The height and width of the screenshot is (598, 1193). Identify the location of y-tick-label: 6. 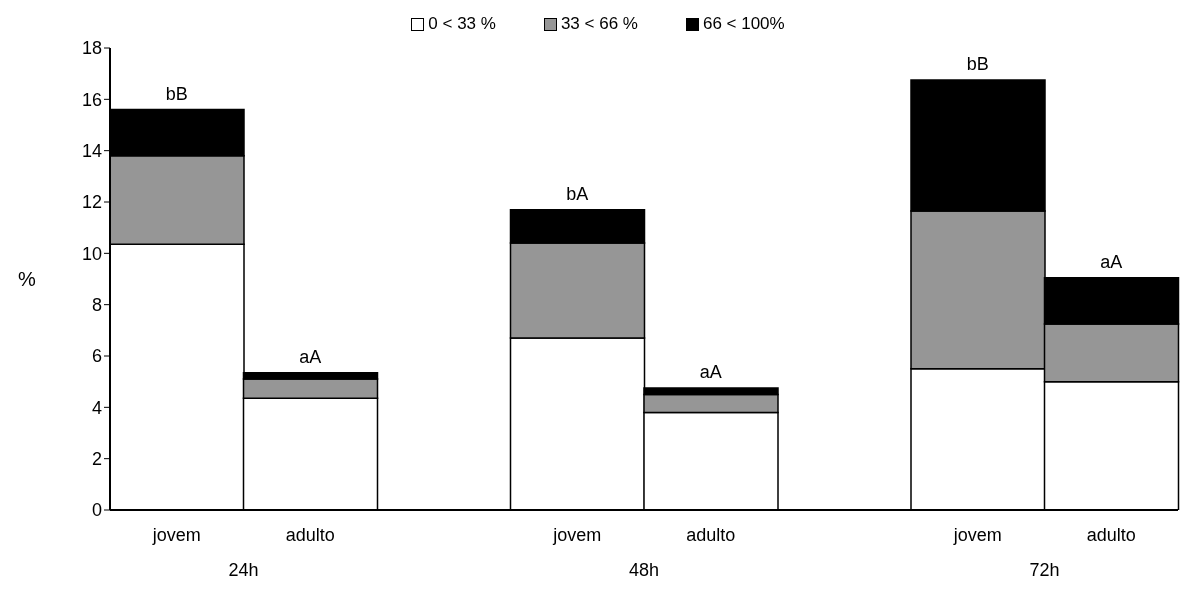
(96, 356).